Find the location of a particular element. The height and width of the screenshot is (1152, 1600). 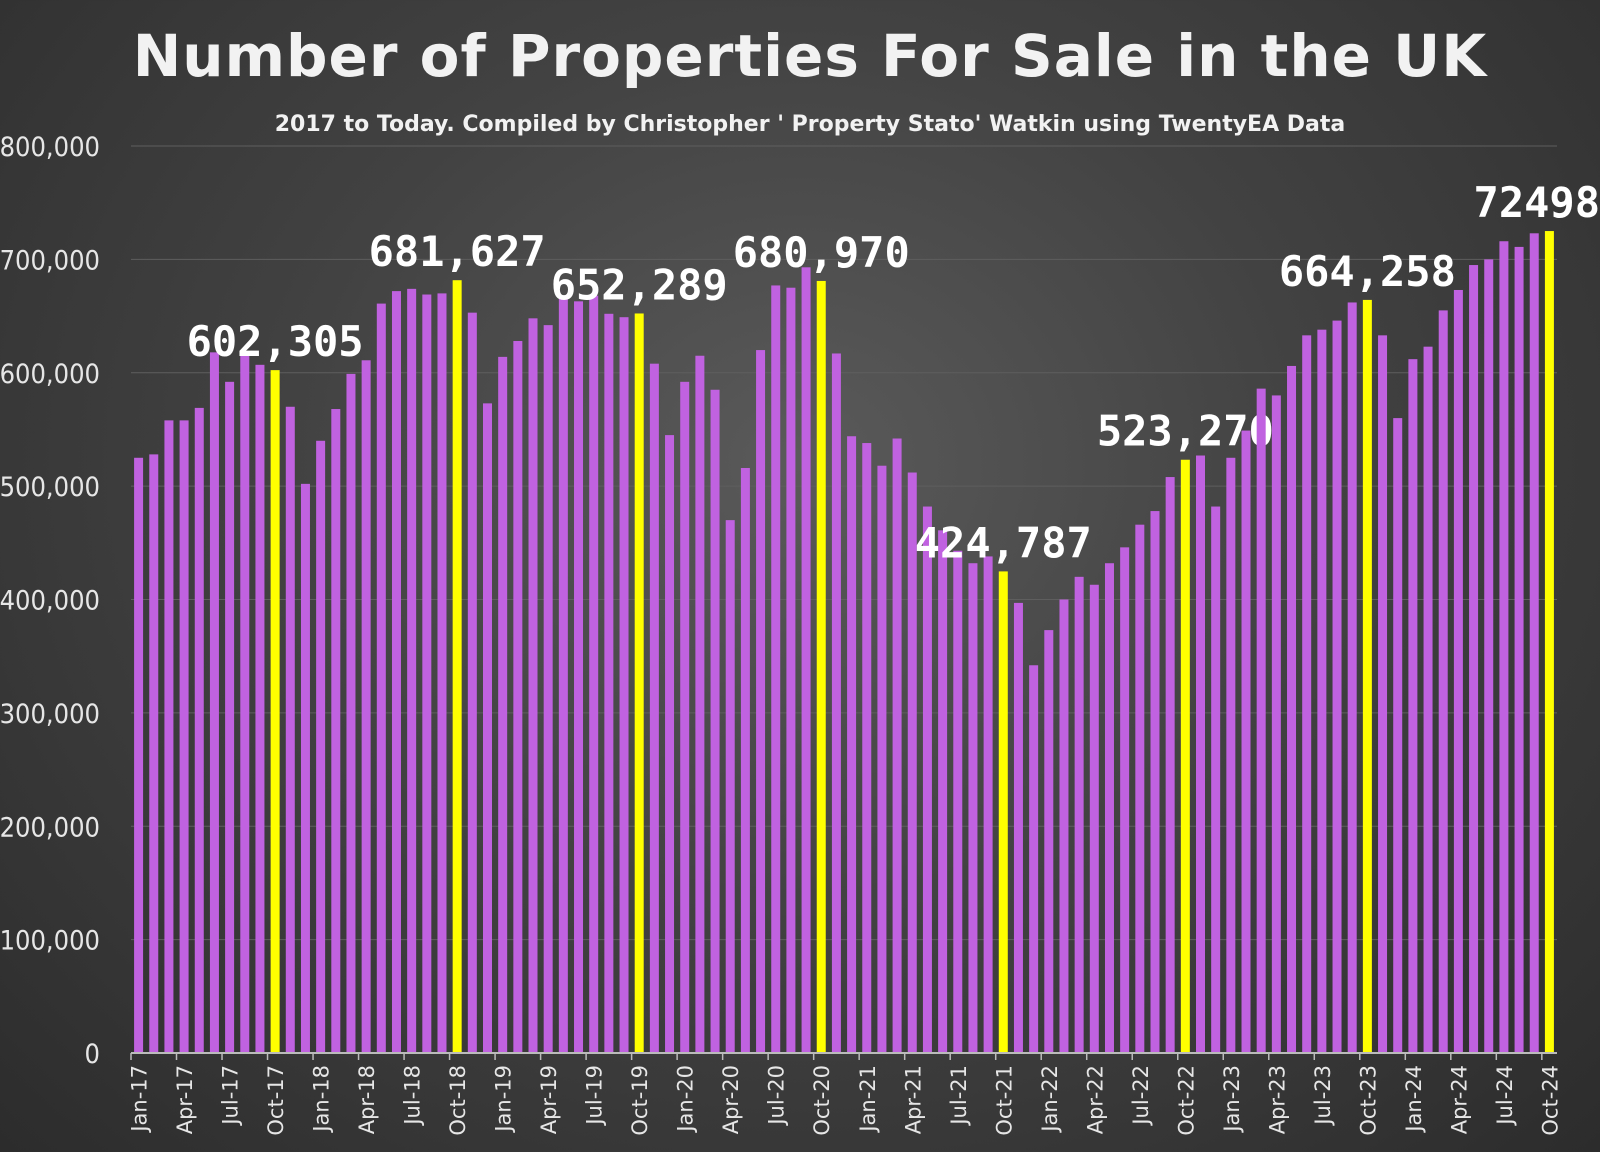

data-label: 664,258 is located at coordinates (1367, 271).